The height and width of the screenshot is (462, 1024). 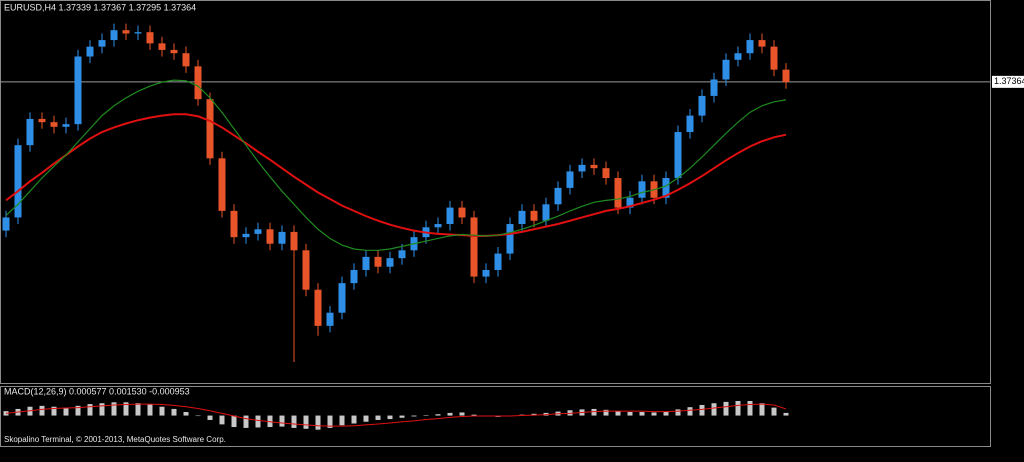 I want to click on price-tag, so click(x=1008, y=81).